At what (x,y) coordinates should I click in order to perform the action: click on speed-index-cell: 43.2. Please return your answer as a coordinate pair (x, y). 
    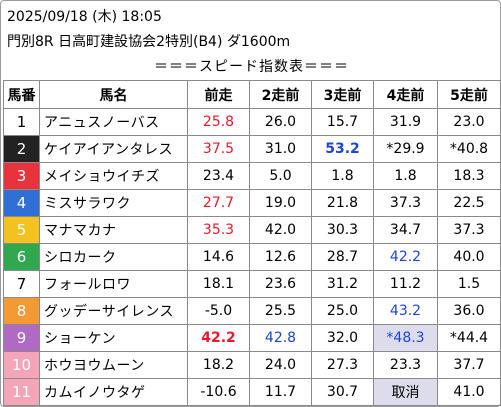
    Looking at the image, I should click on (405, 311).